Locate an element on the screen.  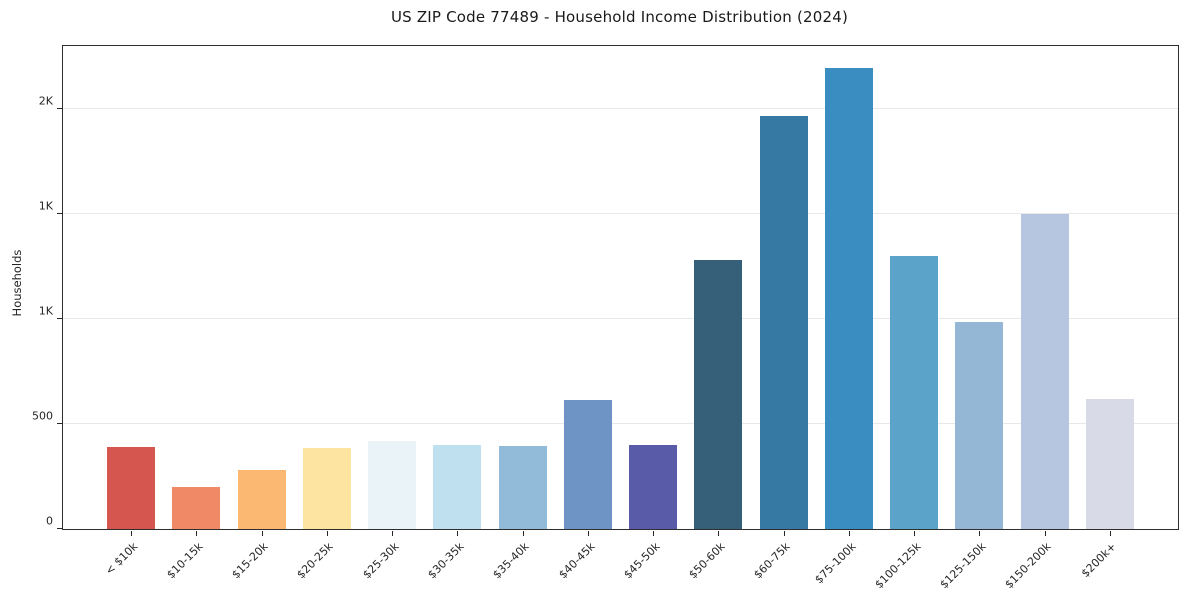
bar-slot: $60-75k is located at coordinates (780, 313).